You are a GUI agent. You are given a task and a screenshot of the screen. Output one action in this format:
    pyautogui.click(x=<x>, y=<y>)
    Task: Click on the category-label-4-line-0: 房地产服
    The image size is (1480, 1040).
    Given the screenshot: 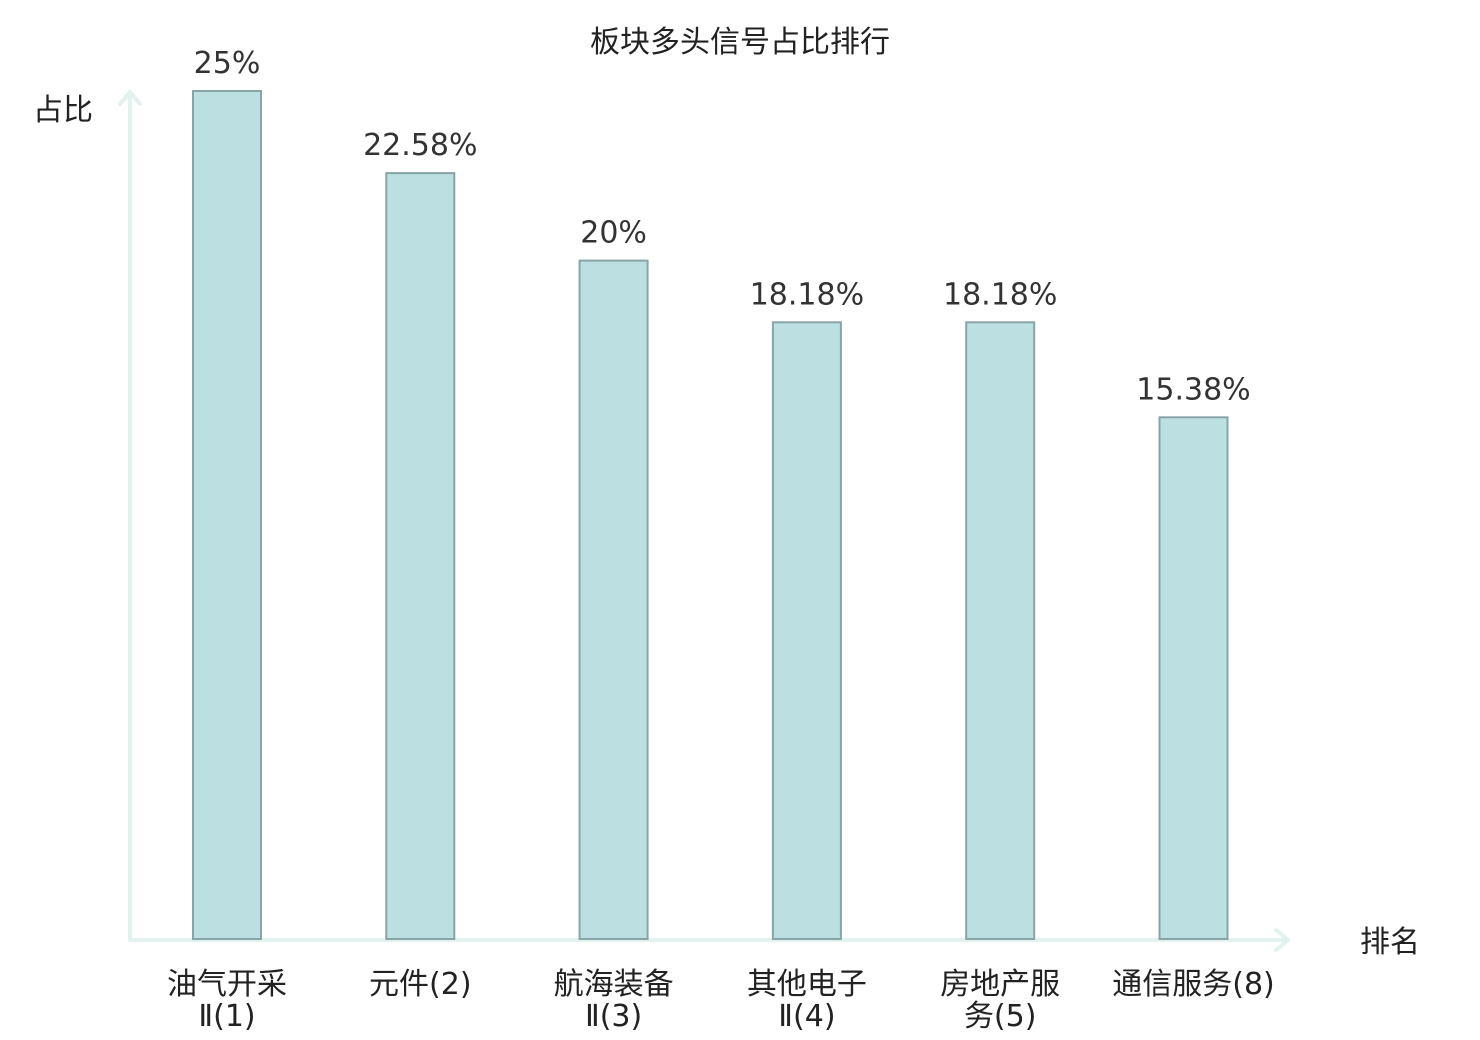 What is the action you would take?
    pyautogui.click(x=1000, y=984)
    